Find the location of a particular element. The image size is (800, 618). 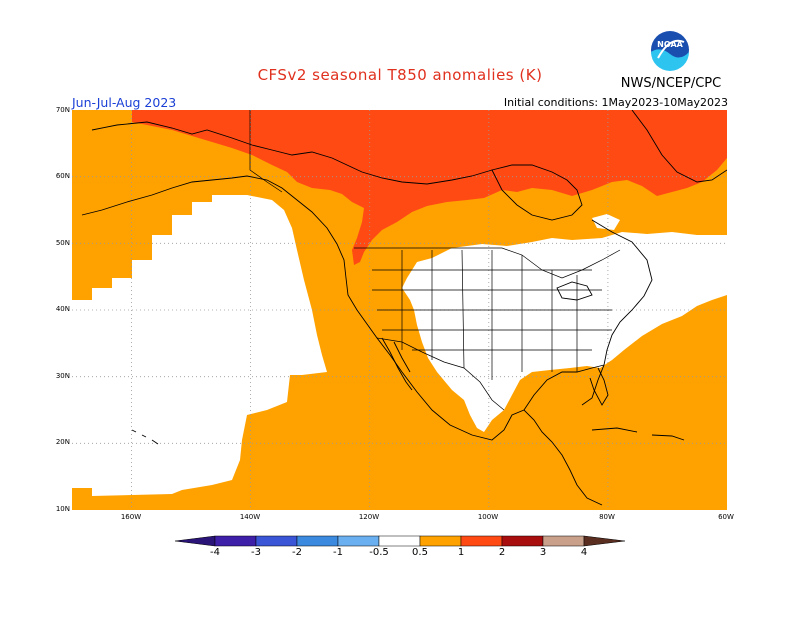

lat-label-60n: 60N is located at coordinates (62, 176).